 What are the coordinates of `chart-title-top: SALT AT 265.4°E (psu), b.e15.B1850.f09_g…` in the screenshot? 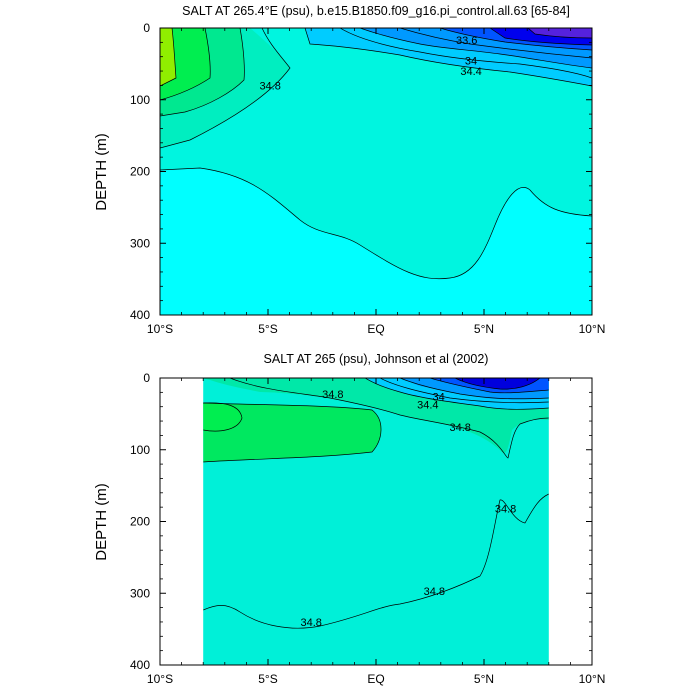 It's located at (376, 11).